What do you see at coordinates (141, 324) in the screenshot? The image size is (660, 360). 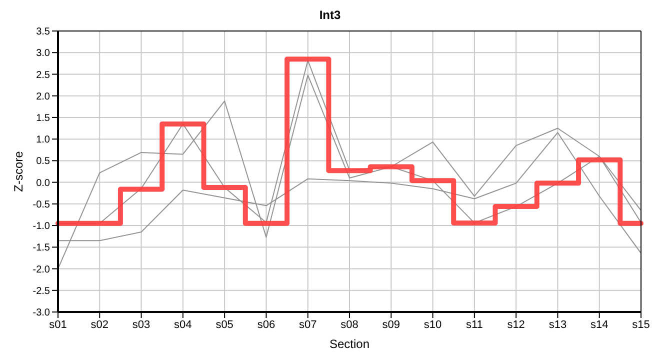 I see `x-tick-label: s03` at bounding box center [141, 324].